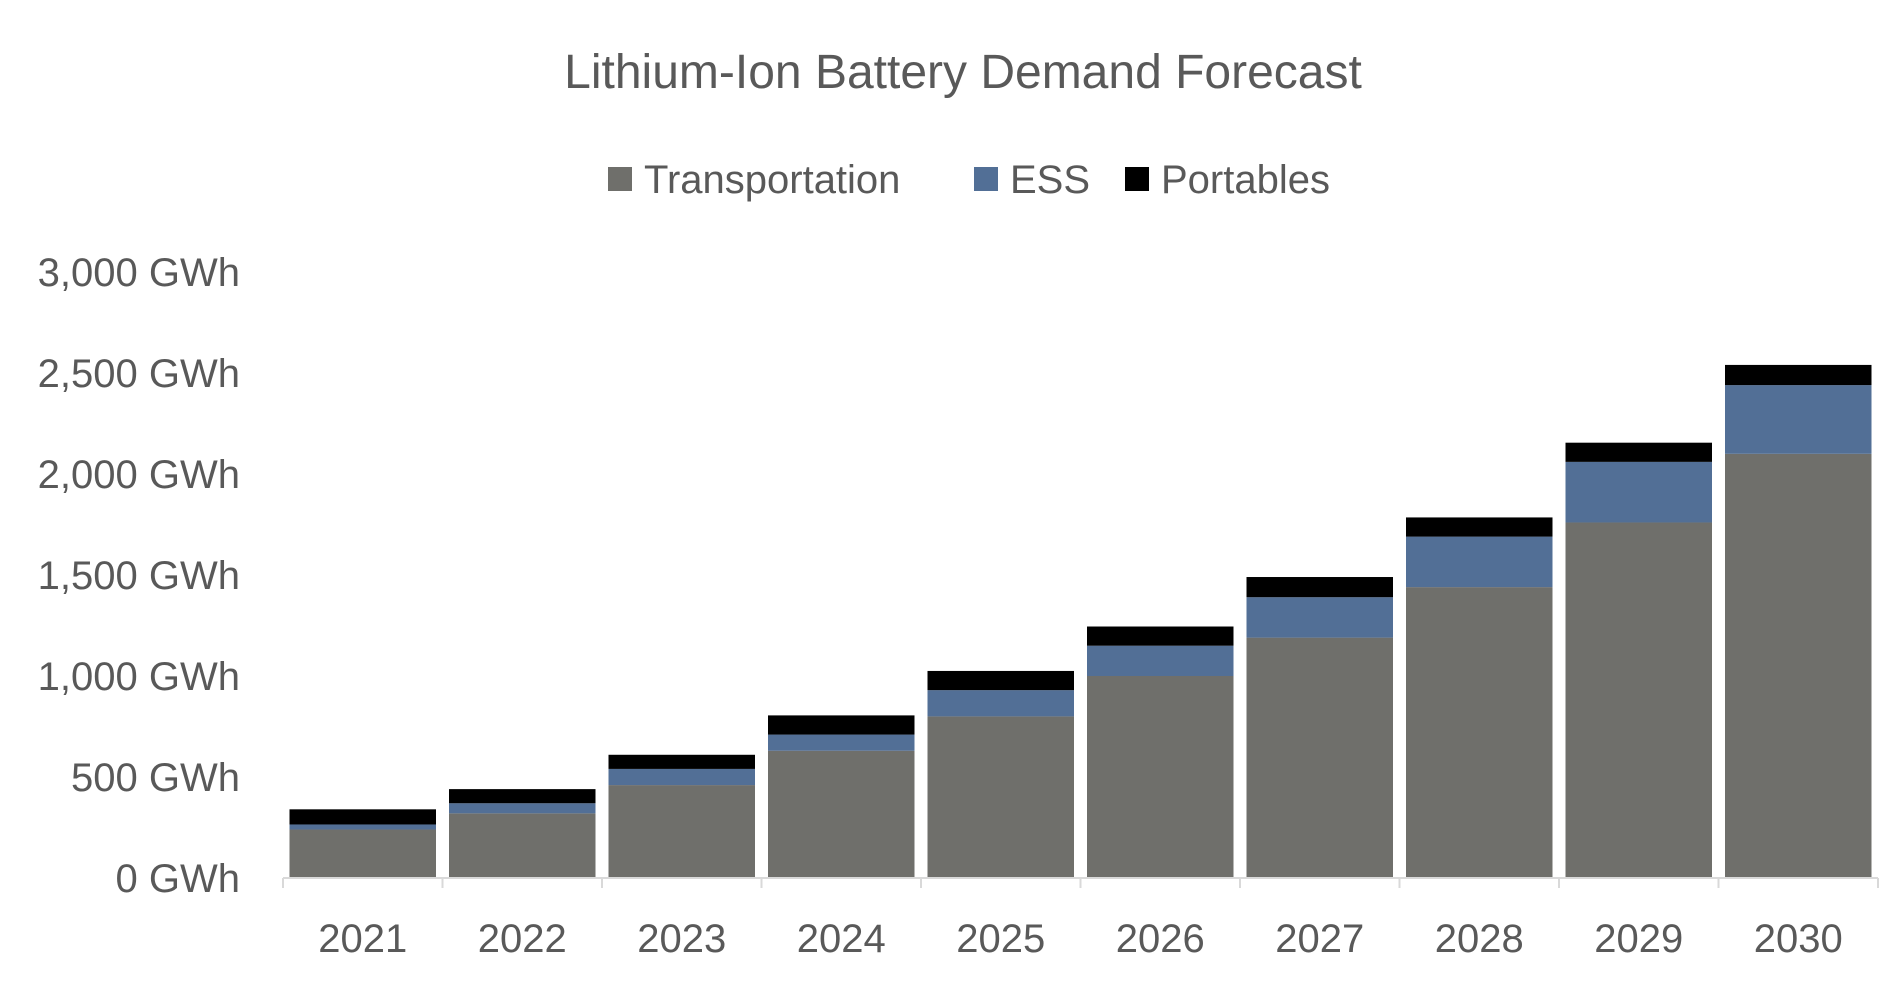  I want to click on y-tick-label: 3,000 GWh, so click(139, 273).